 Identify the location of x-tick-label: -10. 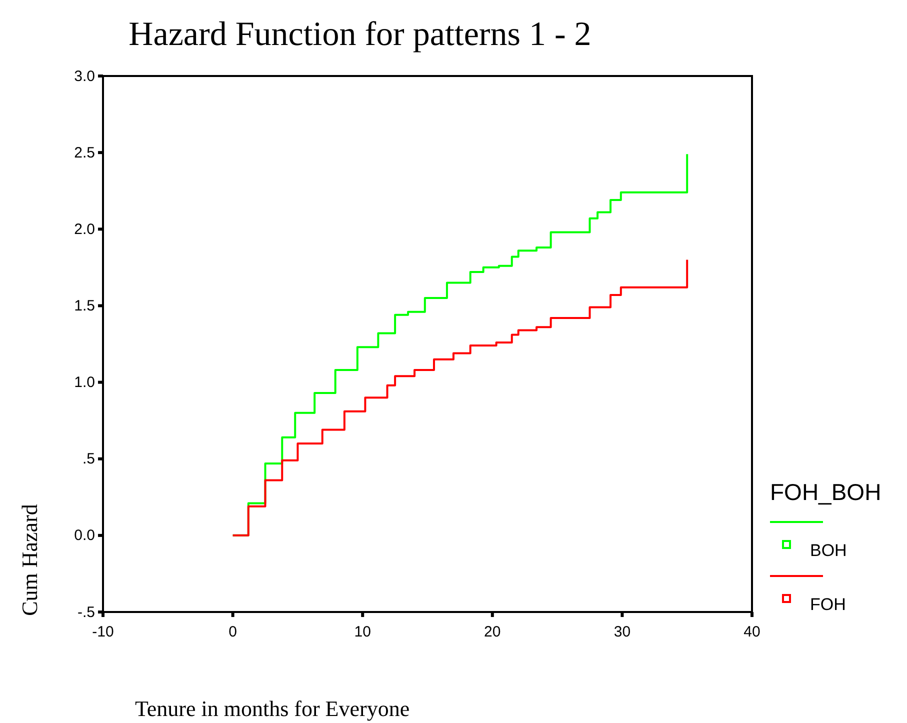
(103, 632).